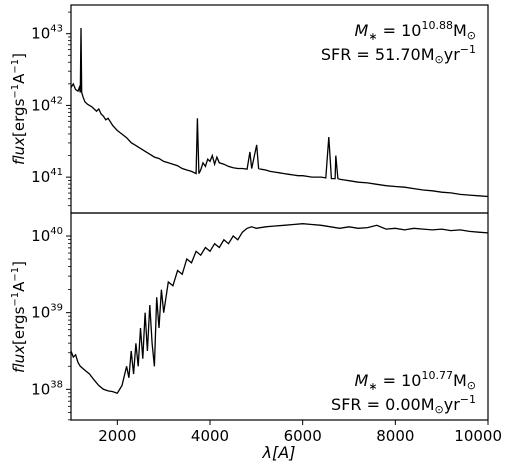 The image size is (520, 466). Describe the element at coordinates (416, 31) in the screenshot. I see `top-mass-annotation: M∗ = 1010.88M⊙` at that location.